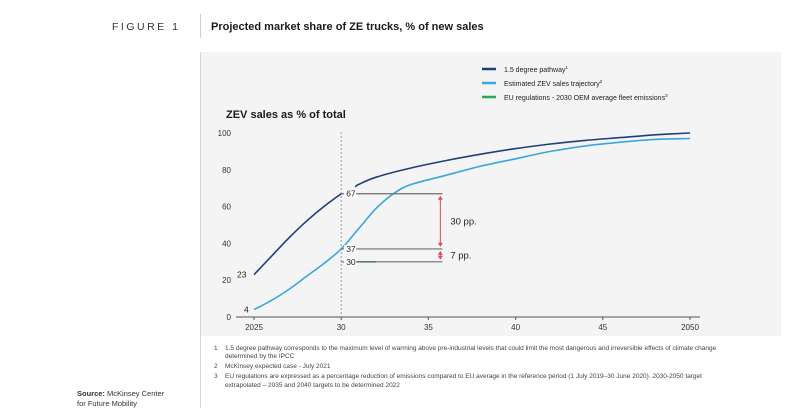  Describe the element at coordinates (216, 348) in the screenshot. I see `footnote-number: 1` at that location.